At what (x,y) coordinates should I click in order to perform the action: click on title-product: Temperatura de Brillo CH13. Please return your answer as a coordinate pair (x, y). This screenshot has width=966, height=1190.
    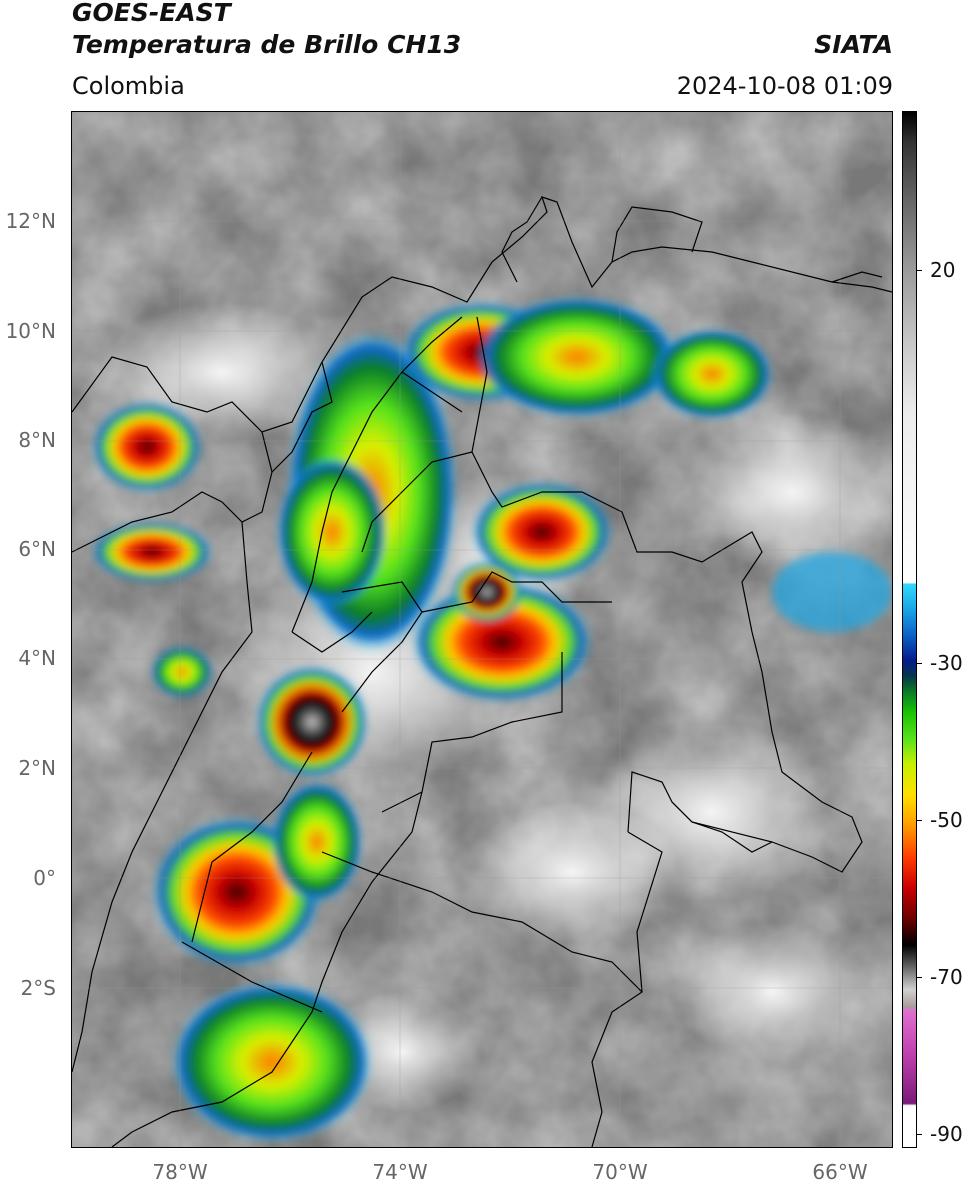
    Looking at the image, I should click on (267, 44).